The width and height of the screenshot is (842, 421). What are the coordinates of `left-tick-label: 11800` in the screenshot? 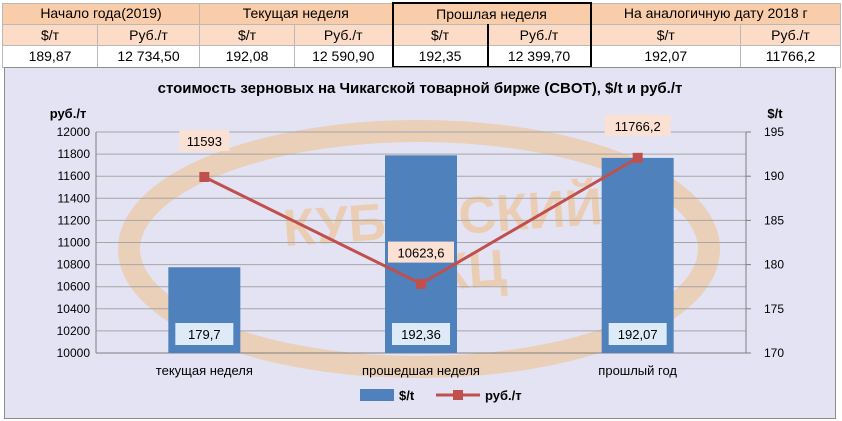 It's located at (74, 154).